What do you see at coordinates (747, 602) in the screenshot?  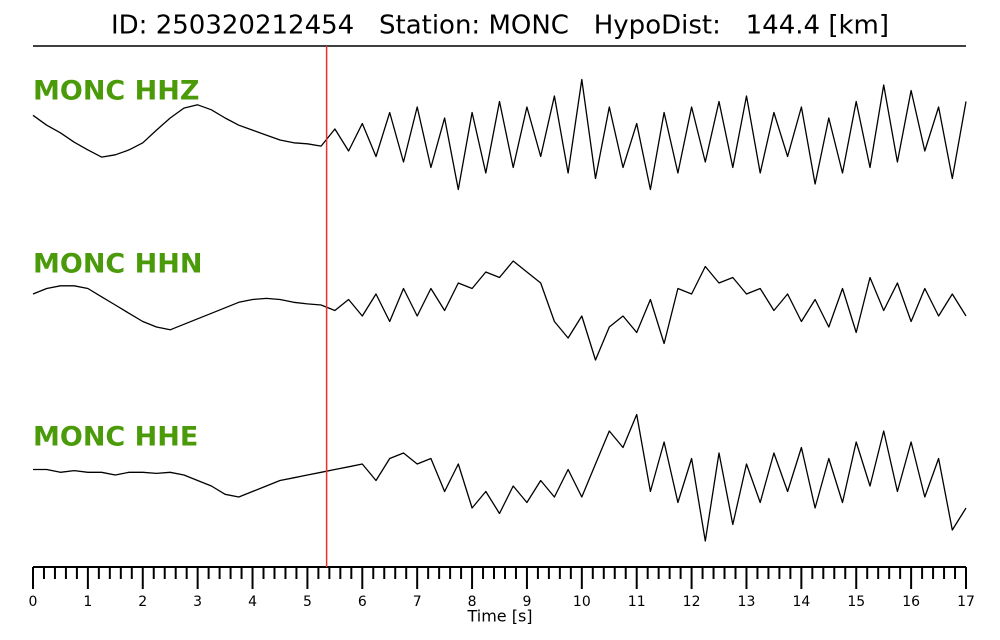 I see `x-tick-label: 13` at bounding box center [747, 602].